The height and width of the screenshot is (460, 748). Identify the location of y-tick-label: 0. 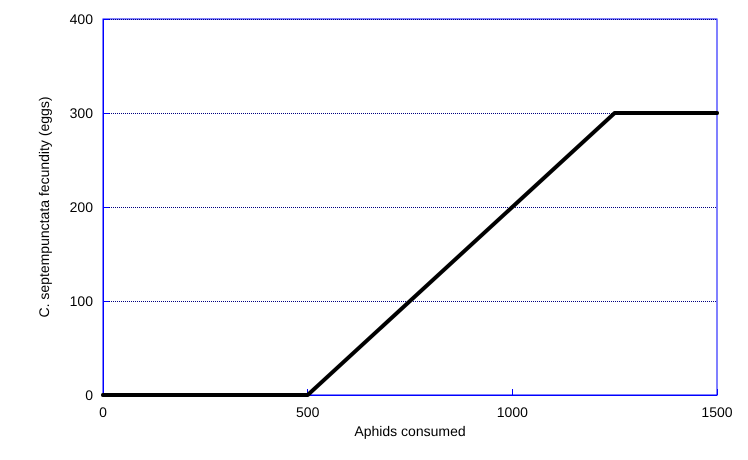
(89, 395).